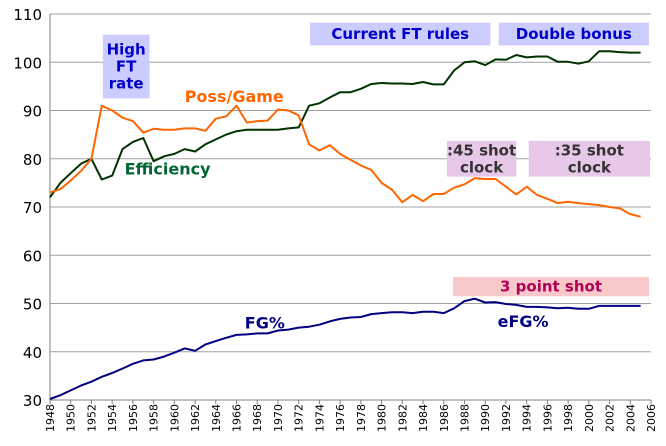 This screenshot has height=446, width=666. What do you see at coordinates (481, 150) in the screenshot?
I see `annotation-label: :45 shot` at bounding box center [481, 150].